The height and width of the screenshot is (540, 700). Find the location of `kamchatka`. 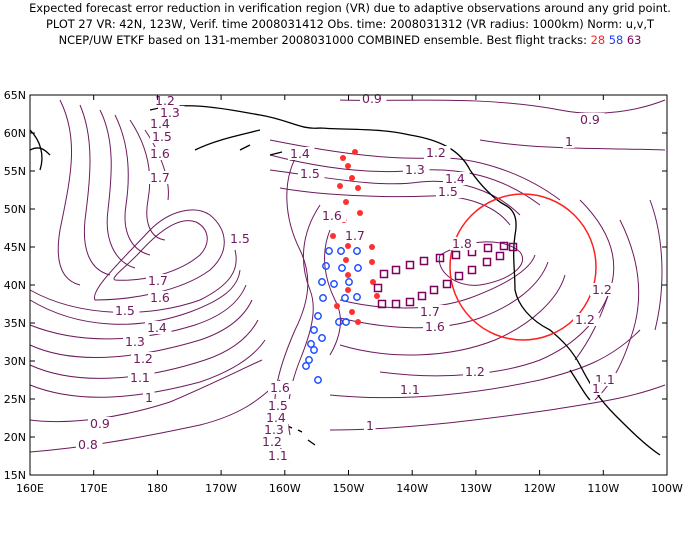

kamchatka is located at coordinates (36, 150).